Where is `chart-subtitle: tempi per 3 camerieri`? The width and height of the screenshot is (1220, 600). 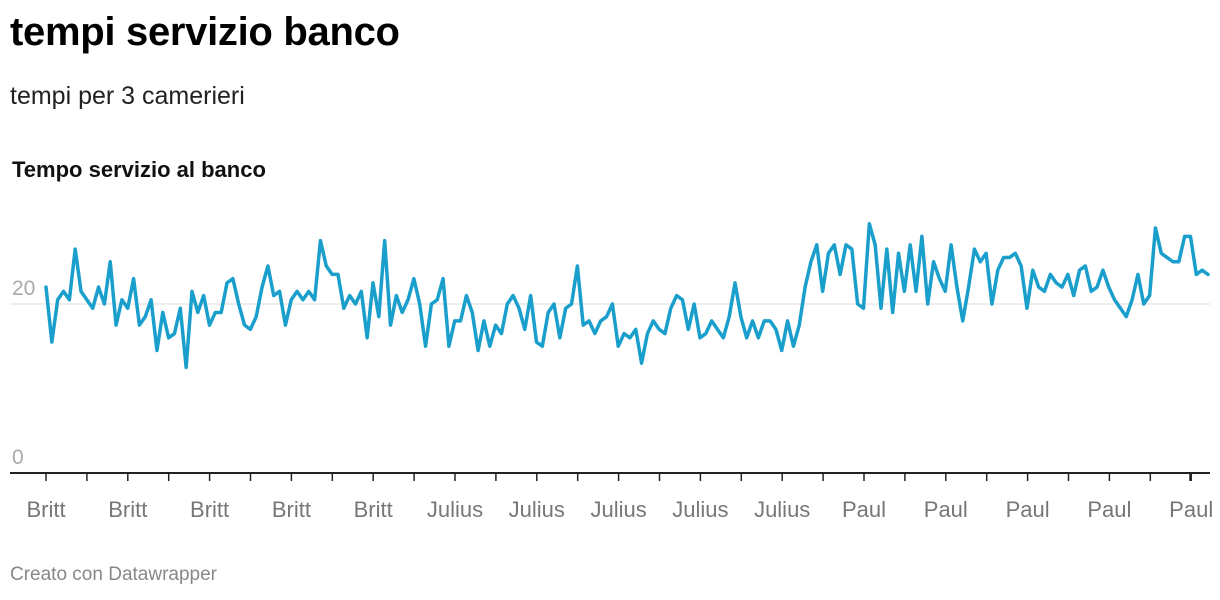
chart-subtitle: tempi per 3 camerieri is located at coordinates (127, 96).